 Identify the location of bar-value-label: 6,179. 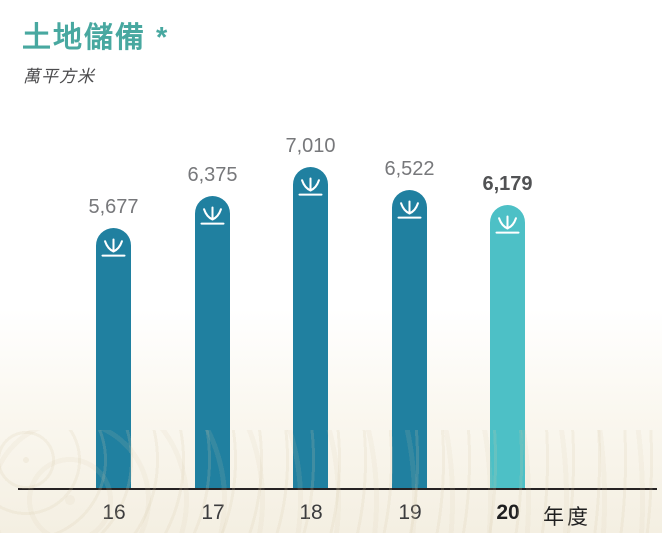
(507, 184).